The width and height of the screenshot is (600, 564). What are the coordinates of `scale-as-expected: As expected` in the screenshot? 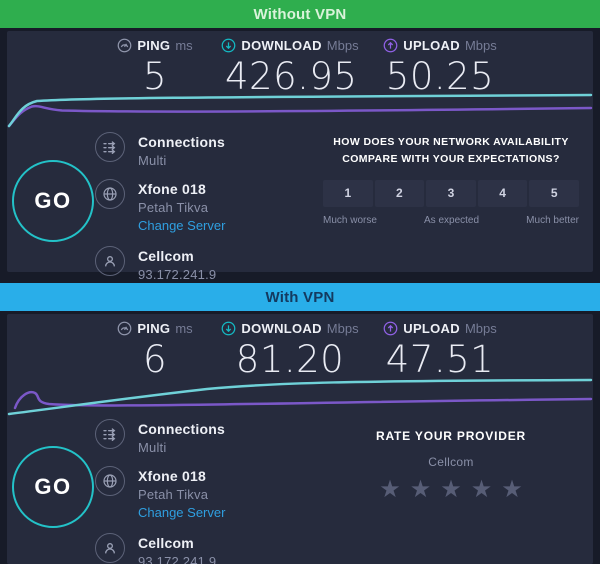 It's located at (452, 220).